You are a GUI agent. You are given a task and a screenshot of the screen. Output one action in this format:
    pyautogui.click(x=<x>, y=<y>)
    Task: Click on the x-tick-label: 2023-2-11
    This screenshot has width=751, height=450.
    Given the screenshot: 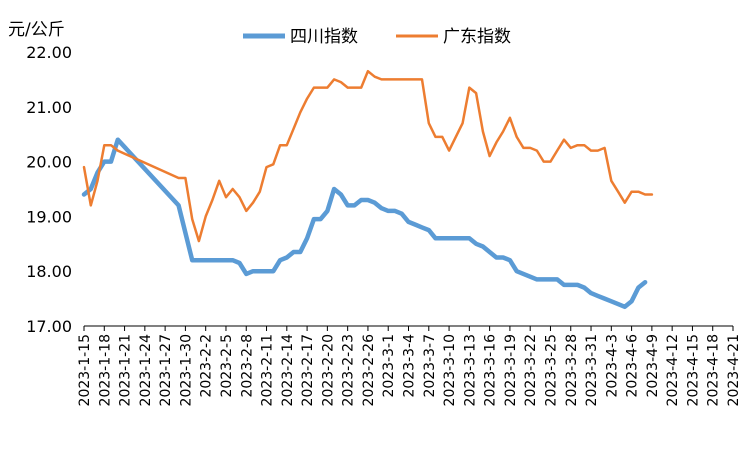 What is the action you would take?
    pyautogui.click(x=268, y=370)
    